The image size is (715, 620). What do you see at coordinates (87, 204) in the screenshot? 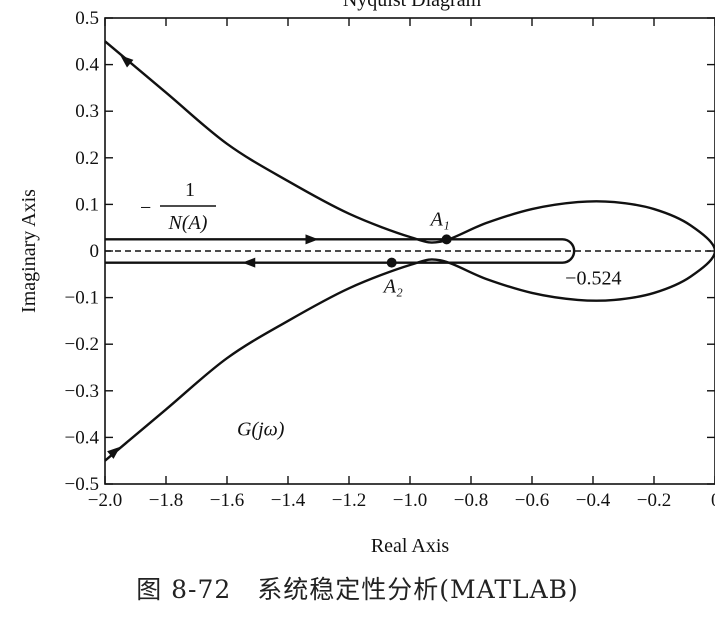
I see `y-tick-label: 0.1` at bounding box center [87, 204].